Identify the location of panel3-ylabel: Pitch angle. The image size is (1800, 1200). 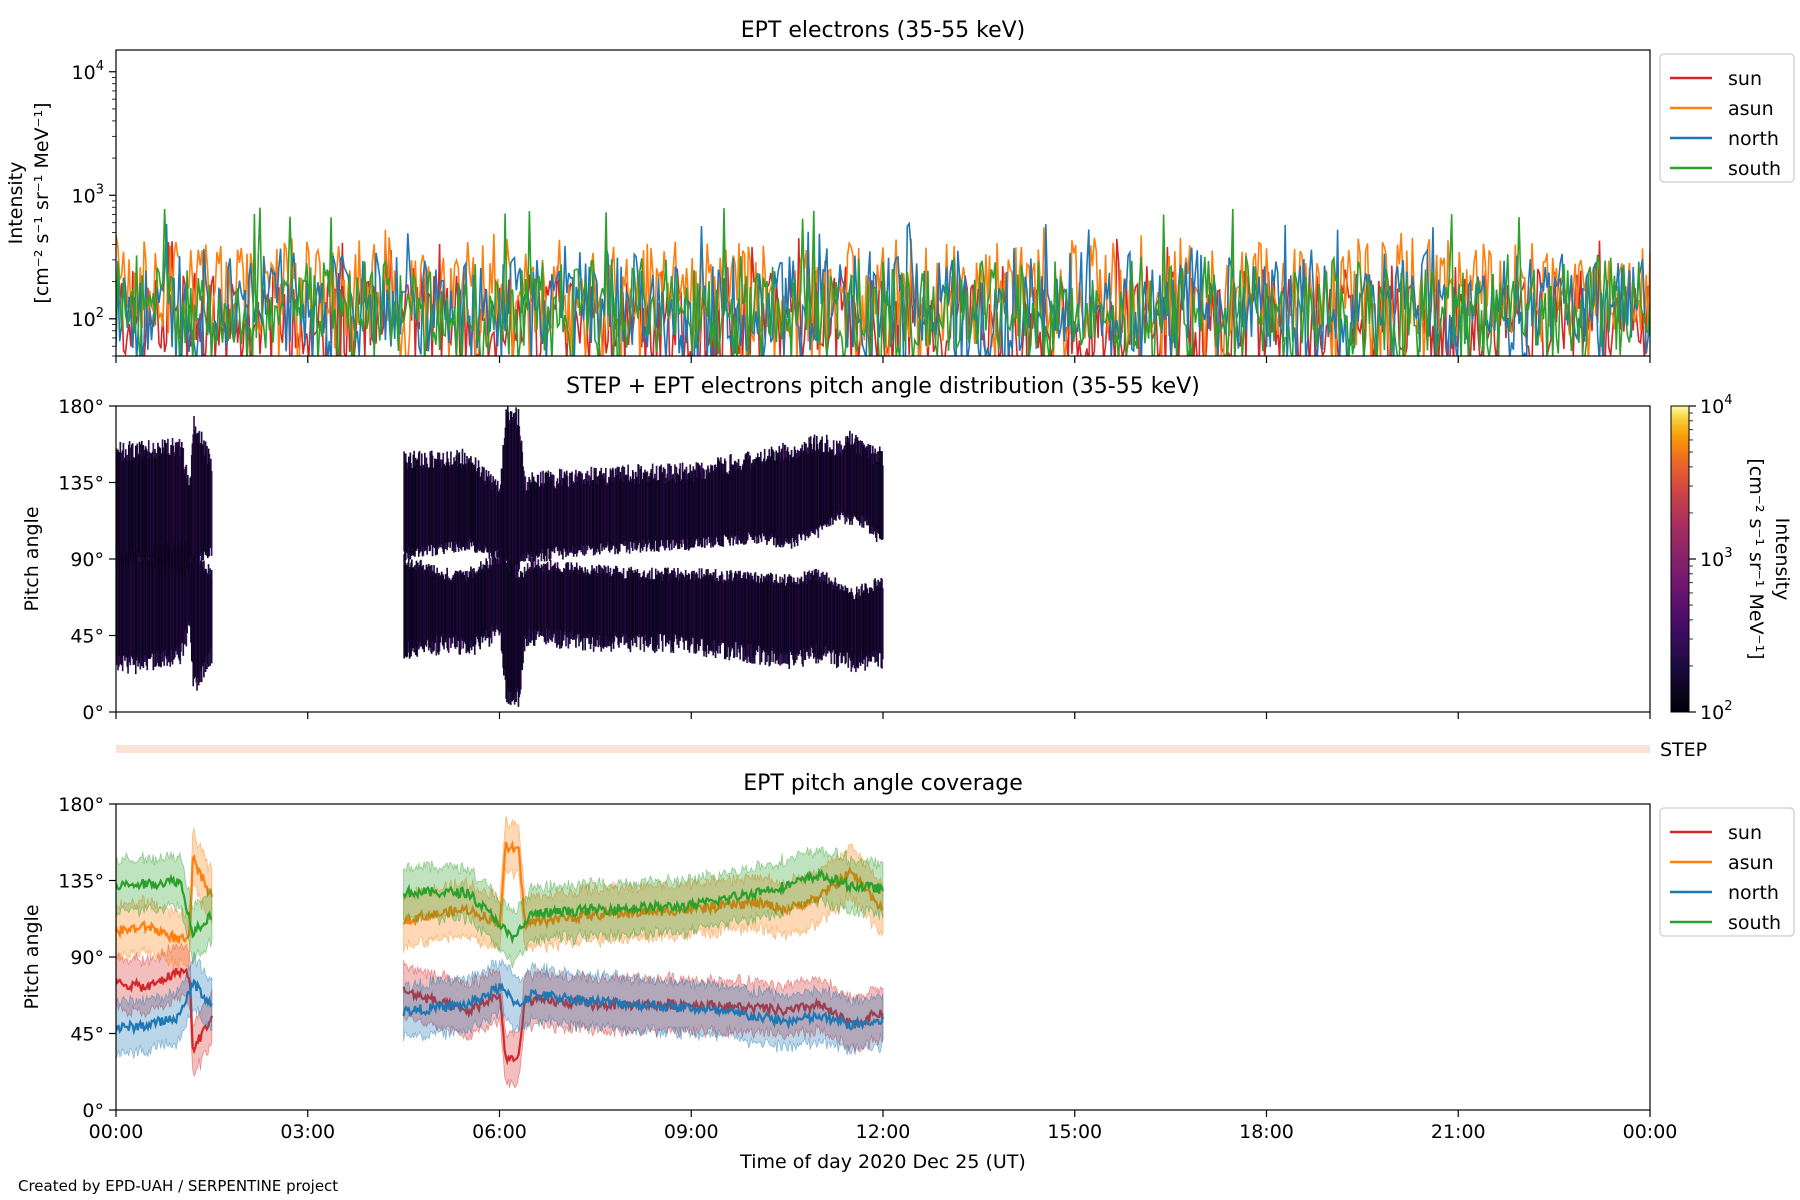
(32, 956).